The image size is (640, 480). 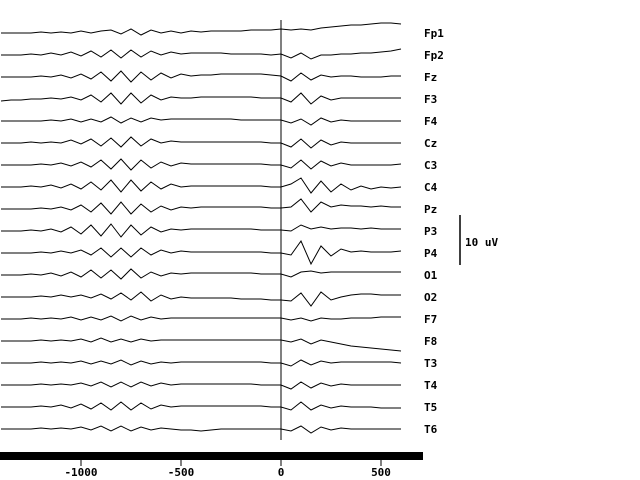 I want to click on channel-label: T5, so click(x=430, y=407).